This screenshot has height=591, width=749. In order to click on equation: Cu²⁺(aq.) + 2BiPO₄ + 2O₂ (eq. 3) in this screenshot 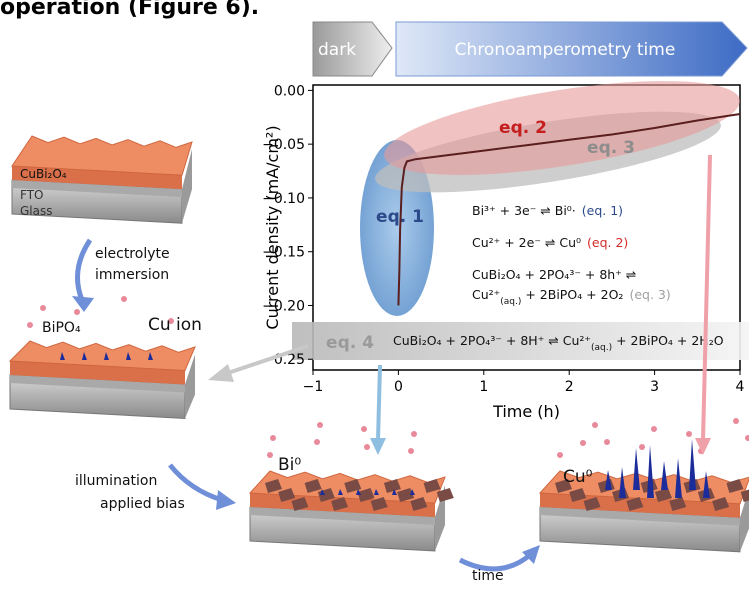, I will do `click(571, 297)`.